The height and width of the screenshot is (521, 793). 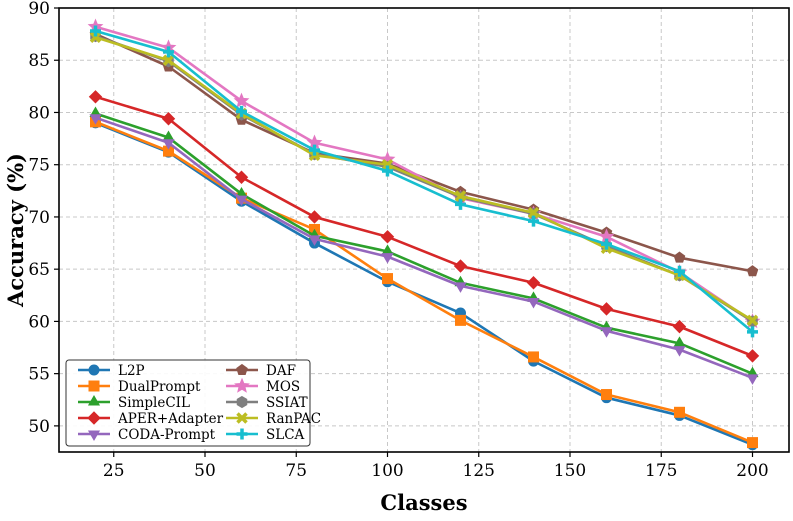 I want to click on legend-item-simplecil: SimpleCIL, so click(x=134, y=403).